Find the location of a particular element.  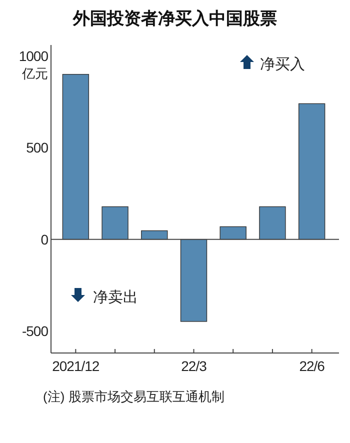

y-tick-label: 1000 is located at coordinates (33, 56).